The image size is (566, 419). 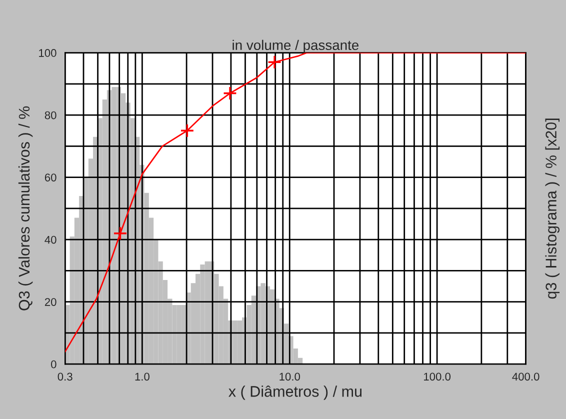 What do you see at coordinates (295, 46) in the screenshot?
I see `chart-title: in volume / passante` at bounding box center [295, 46].